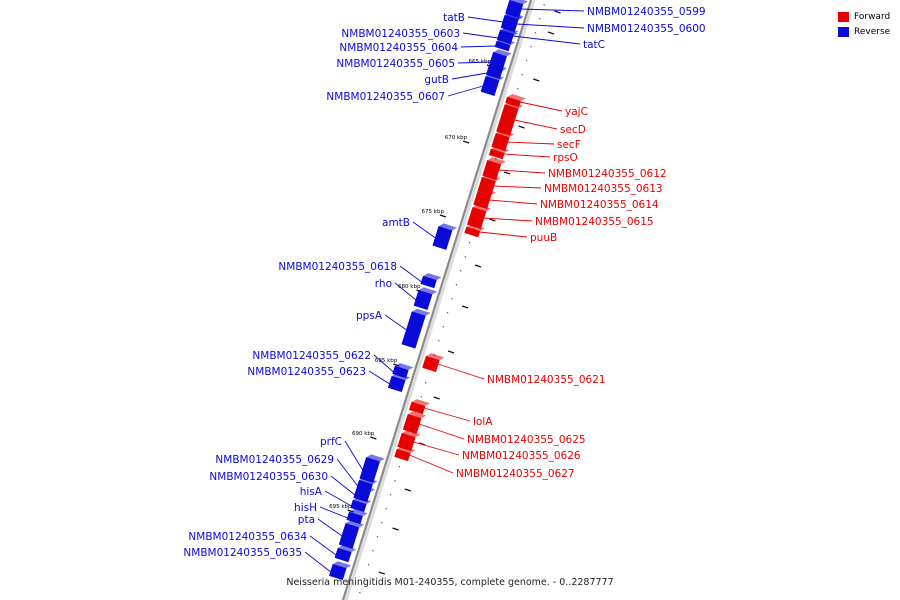 Image resolution: width=900 pixels, height=600 pixels. I want to click on legend-forward: Forward, so click(864, 16).